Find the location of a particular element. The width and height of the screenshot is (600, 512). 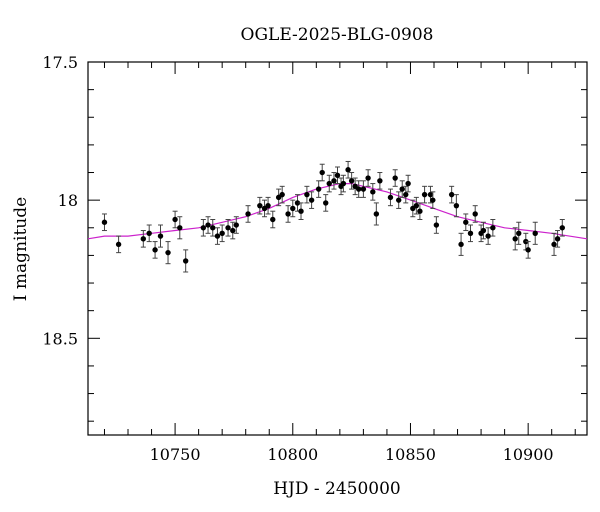

model-curve is located at coordinates (337, 211).